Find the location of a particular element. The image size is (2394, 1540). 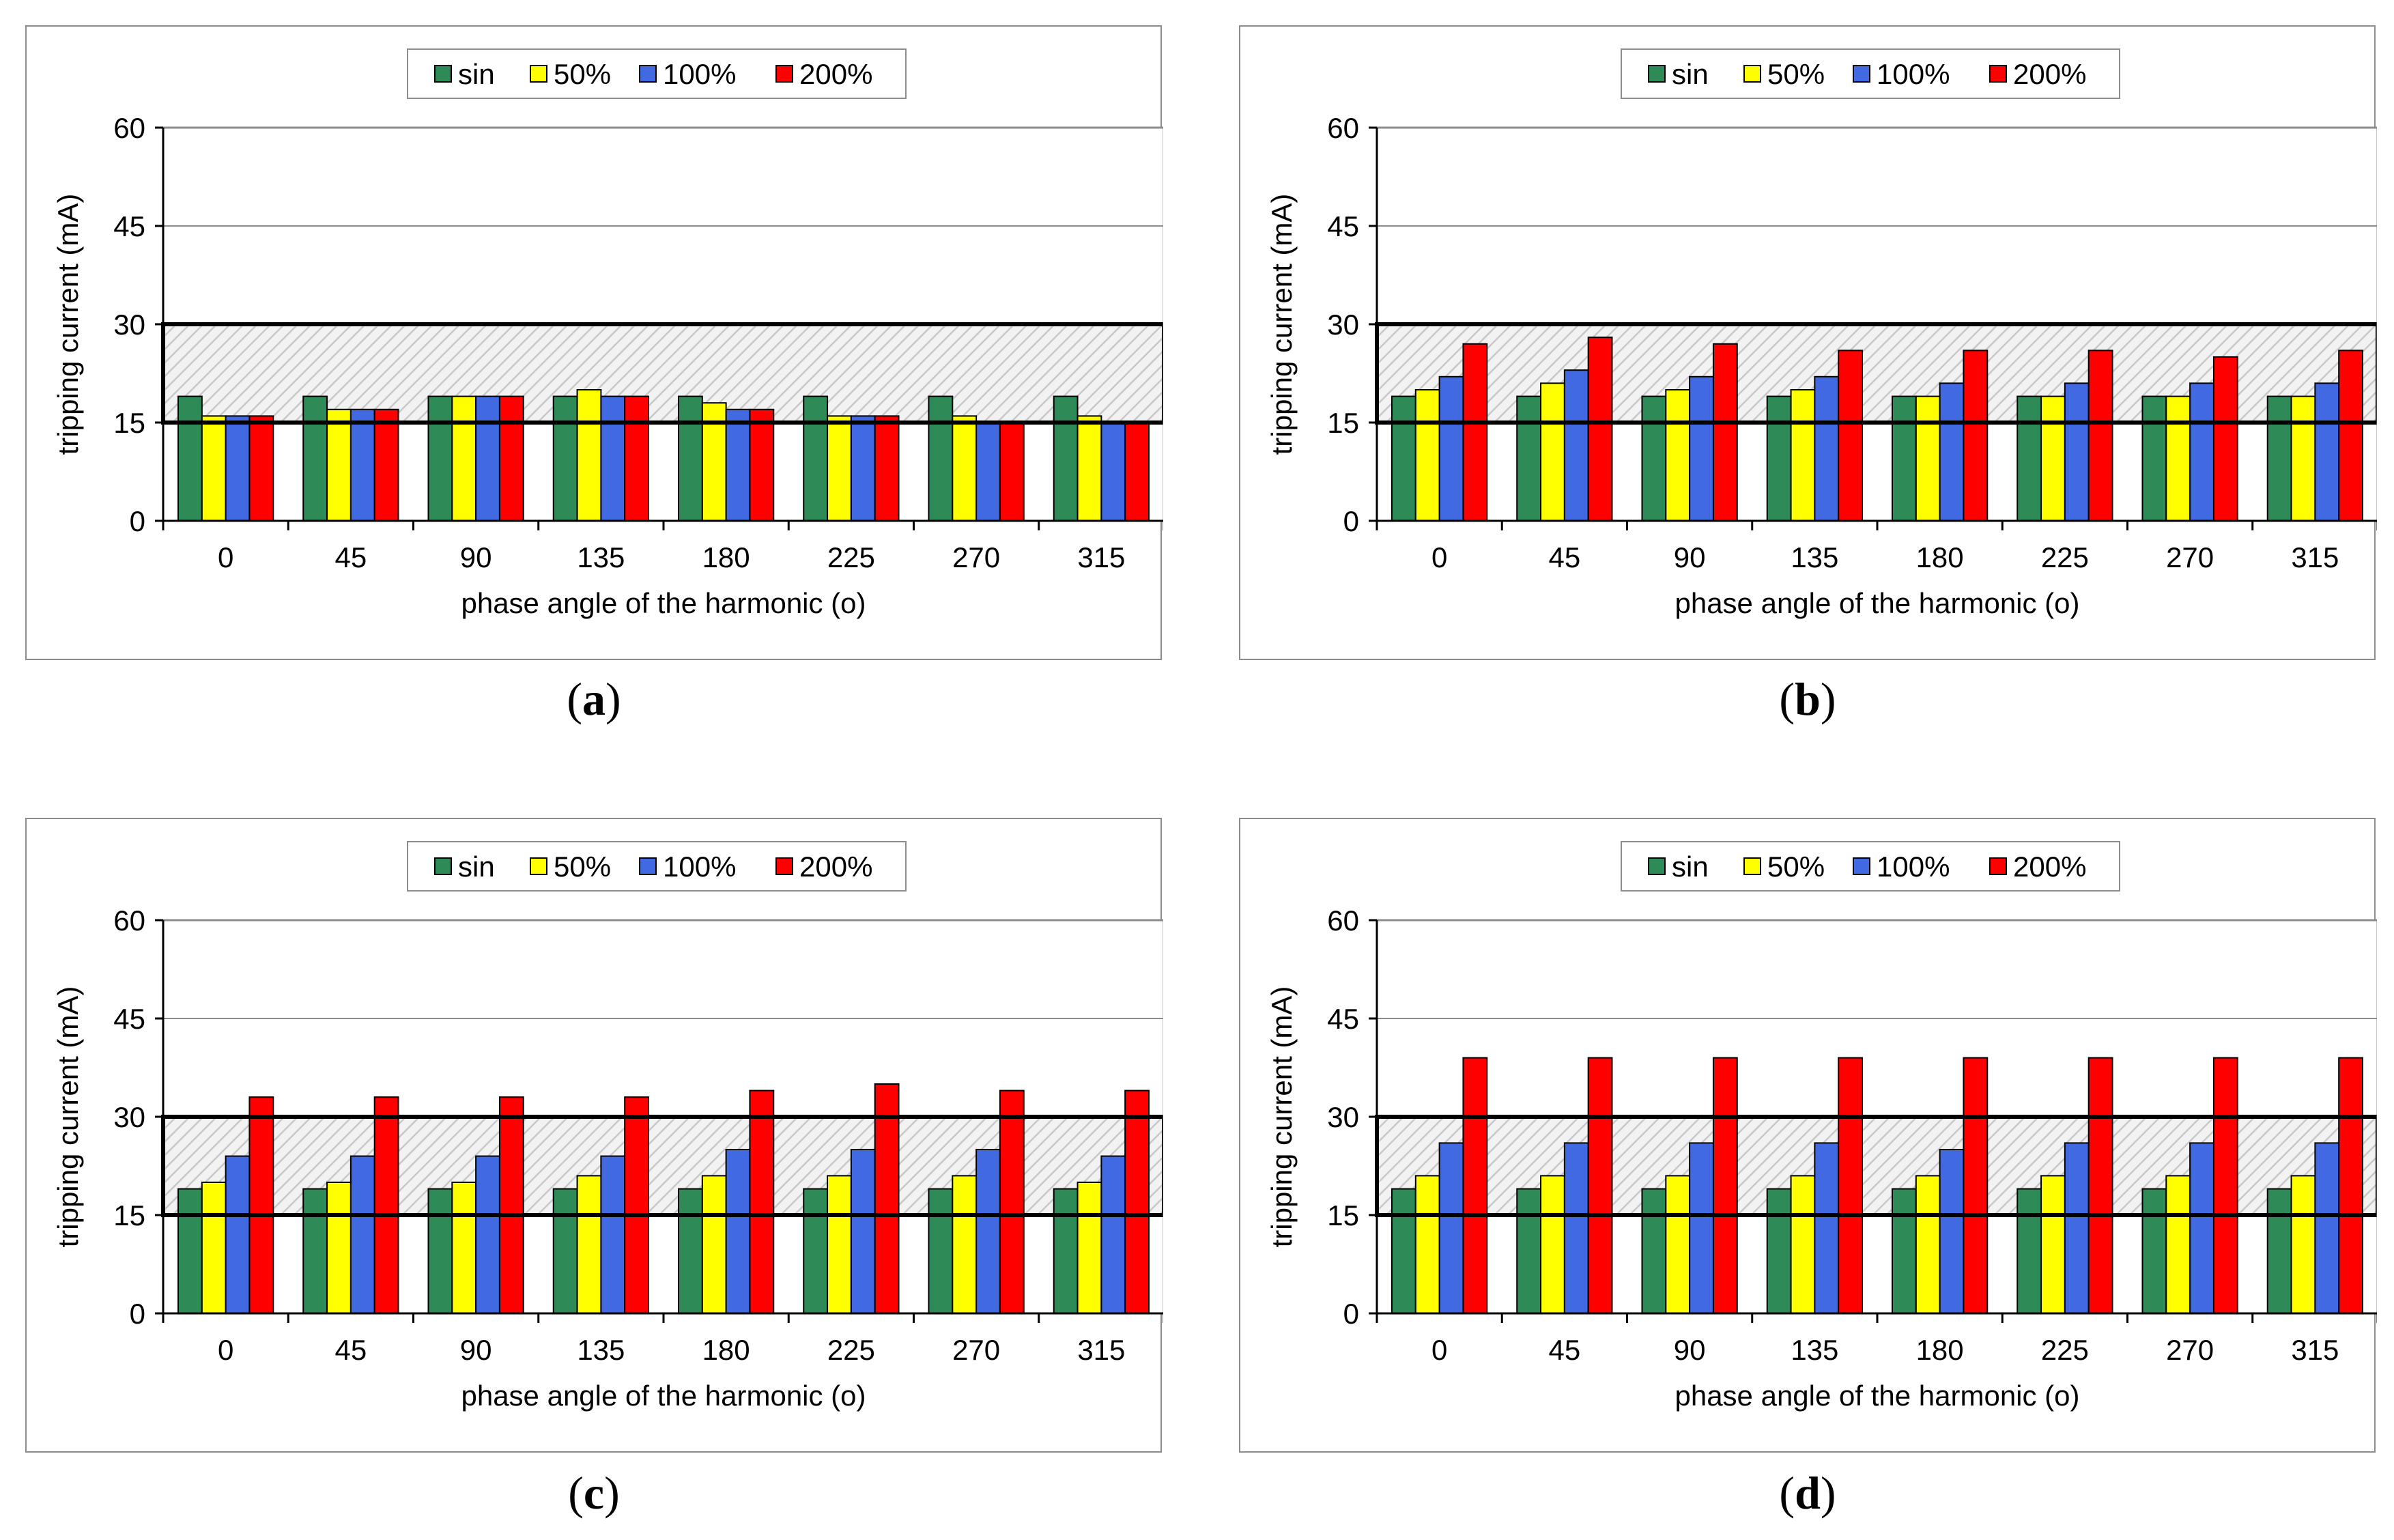

x-axis-label: phase angle of the harmonic (o) is located at coordinates (1877, 603).